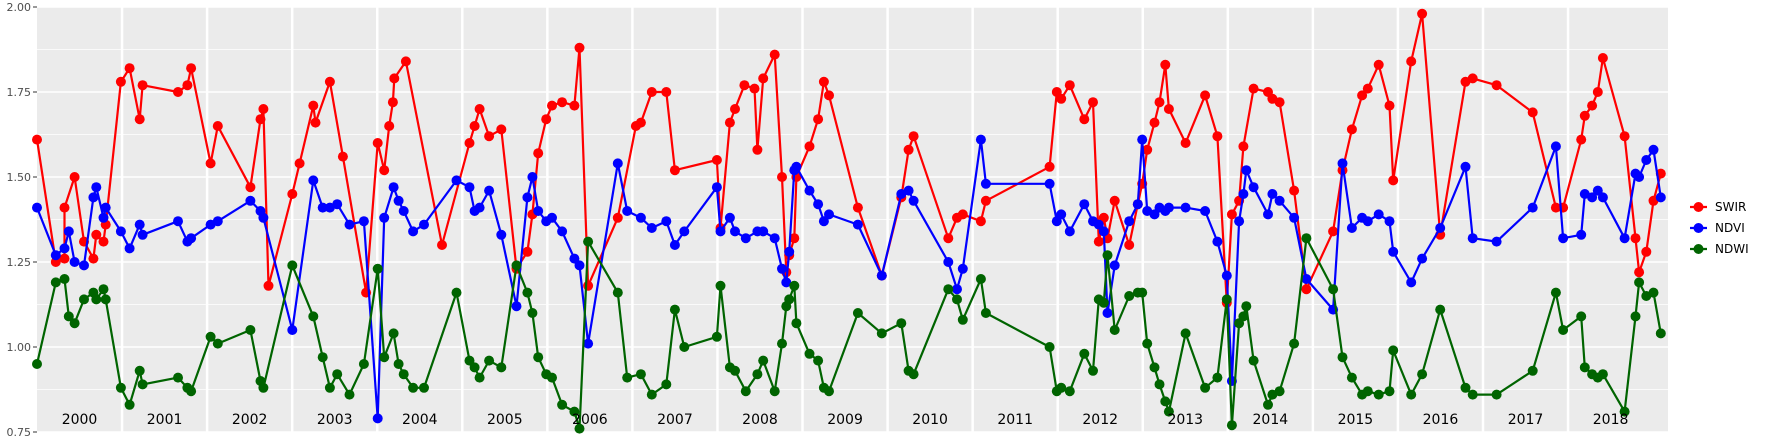 This screenshot has height=442, width=1773. What do you see at coordinates (1730, 207) in the screenshot?
I see `legend-label: SWIR` at bounding box center [1730, 207].